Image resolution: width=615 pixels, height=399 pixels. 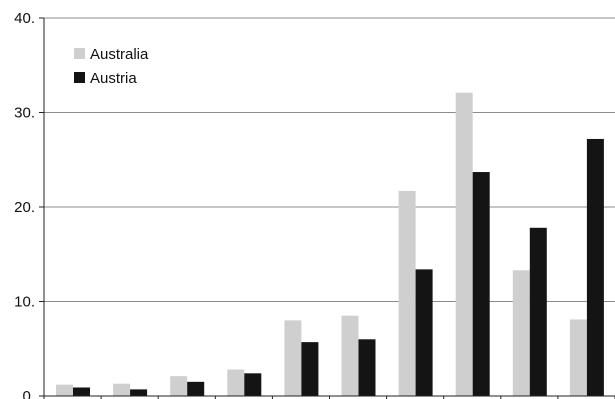 I want to click on y-tick-label: 0., so click(x=28, y=393).